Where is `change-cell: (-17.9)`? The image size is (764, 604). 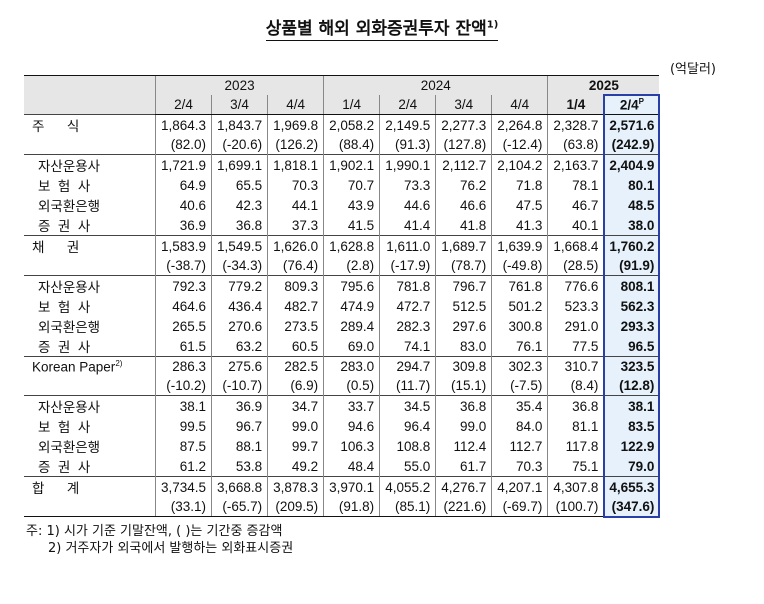
change-cell: (-17.9) is located at coordinates (407, 266).